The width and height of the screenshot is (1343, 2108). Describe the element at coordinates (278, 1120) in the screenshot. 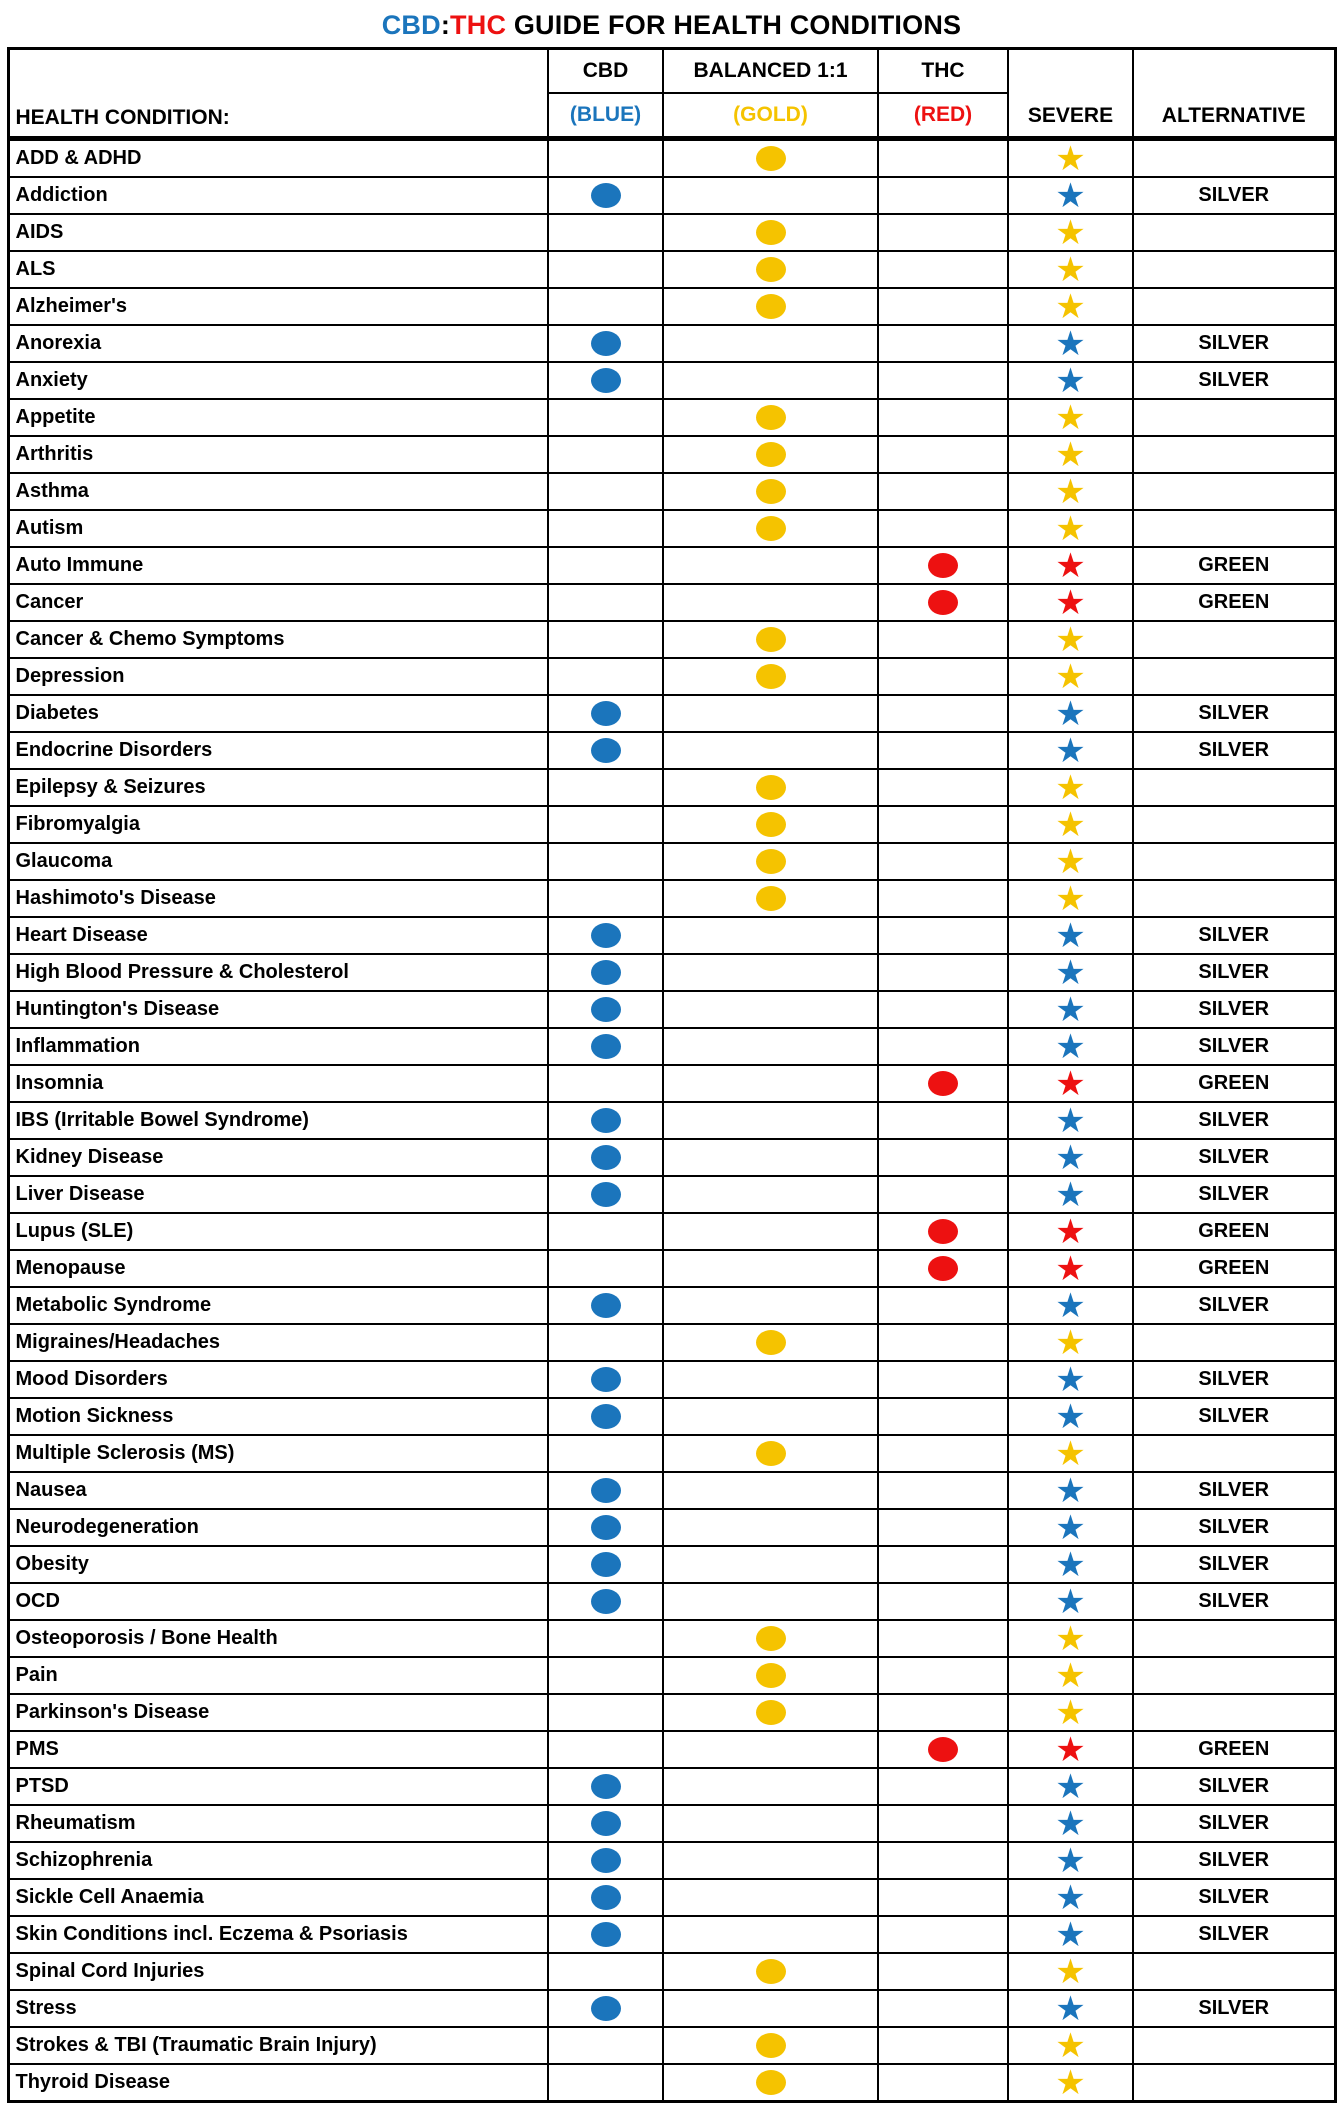

I see `condition-name: IBS (Irritable Bowel Syndrome)` at that location.